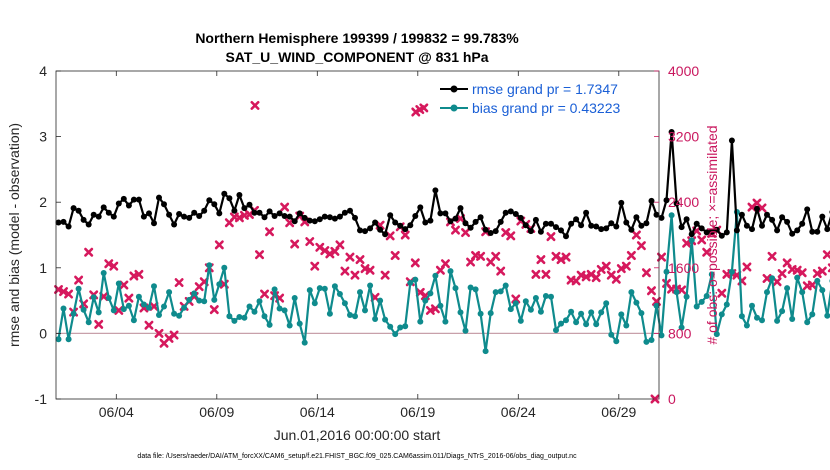 Image resolution: width=830 pixels, height=470 pixels. I want to click on obs-outlier-marker-center, so click(255, 105).